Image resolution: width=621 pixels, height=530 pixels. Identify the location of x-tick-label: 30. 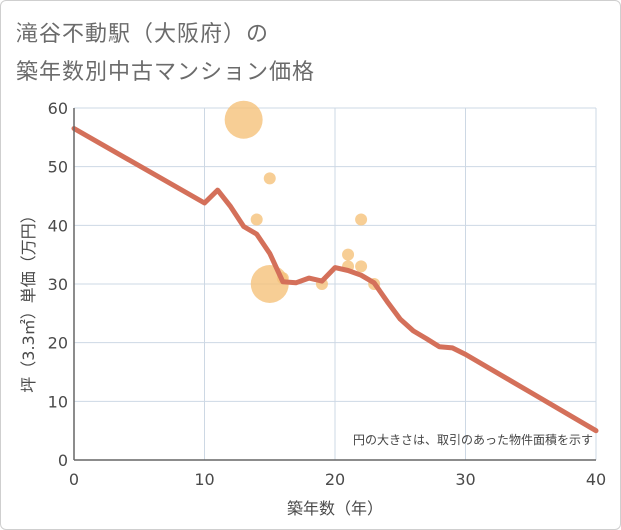
(465, 479).